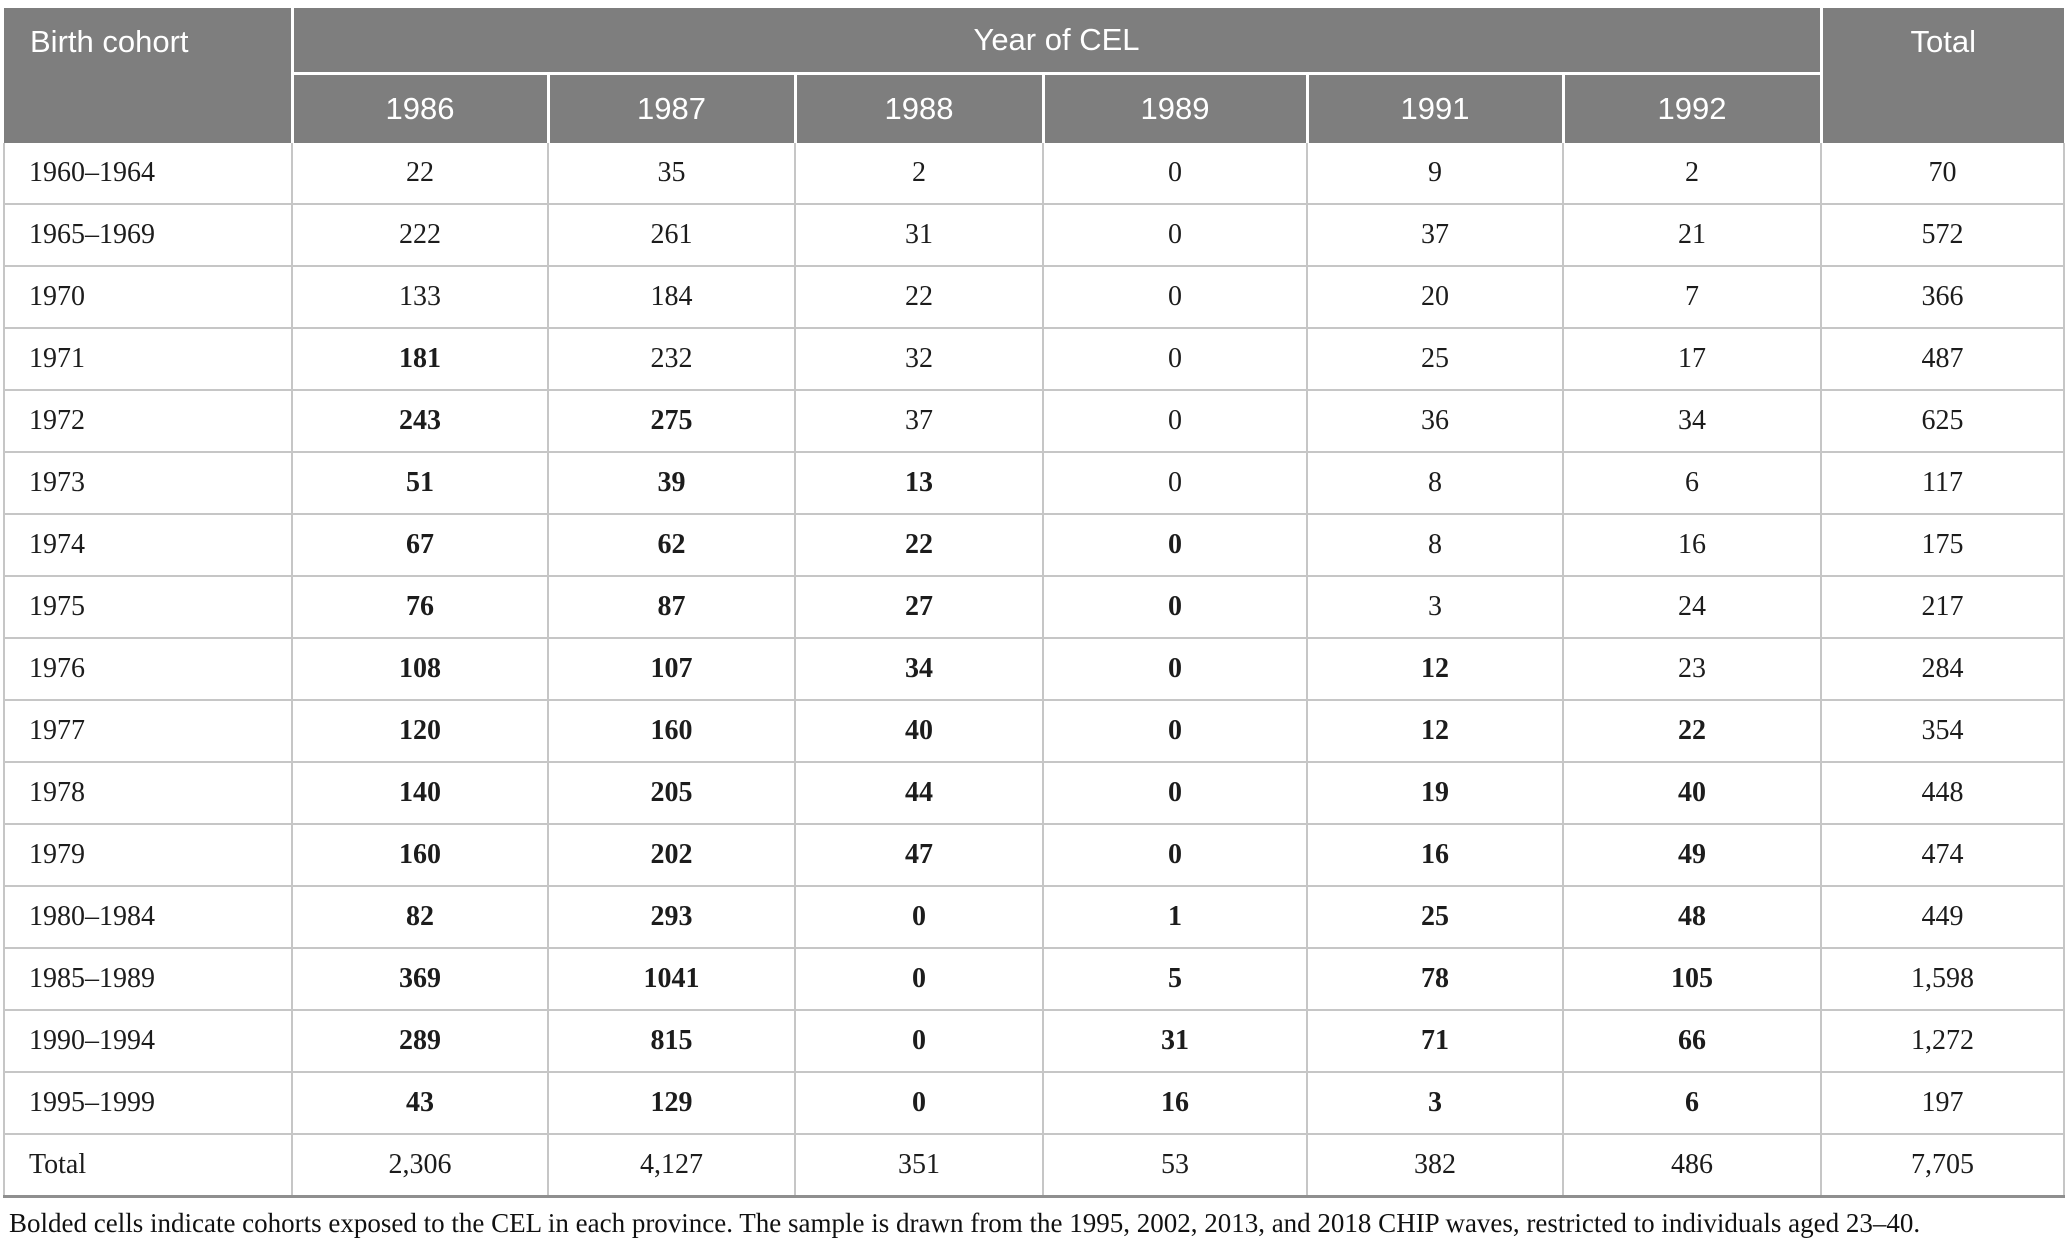  What do you see at coordinates (918, 108) in the screenshot?
I see `header-year-1988: 1988` at bounding box center [918, 108].